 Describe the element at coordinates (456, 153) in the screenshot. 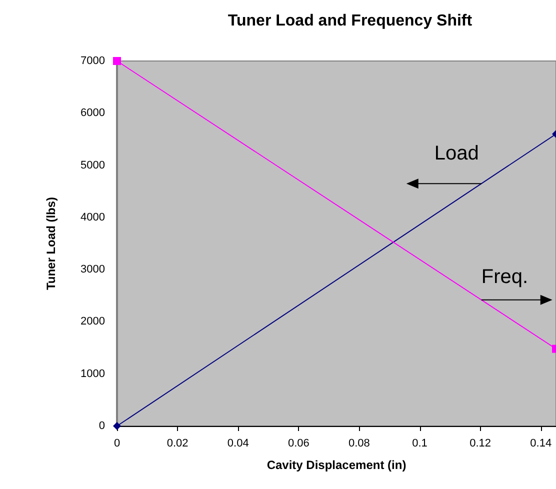

I see `series-label: Load` at that location.